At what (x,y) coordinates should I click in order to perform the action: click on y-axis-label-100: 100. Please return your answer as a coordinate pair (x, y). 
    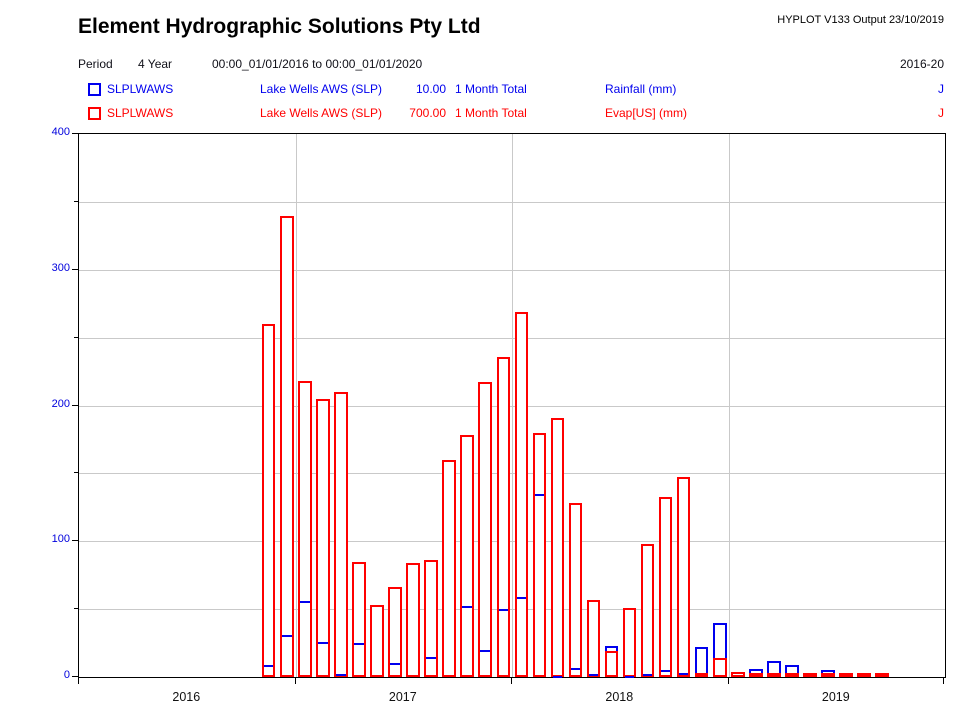
    Looking at the image, I should click on (60, 539).